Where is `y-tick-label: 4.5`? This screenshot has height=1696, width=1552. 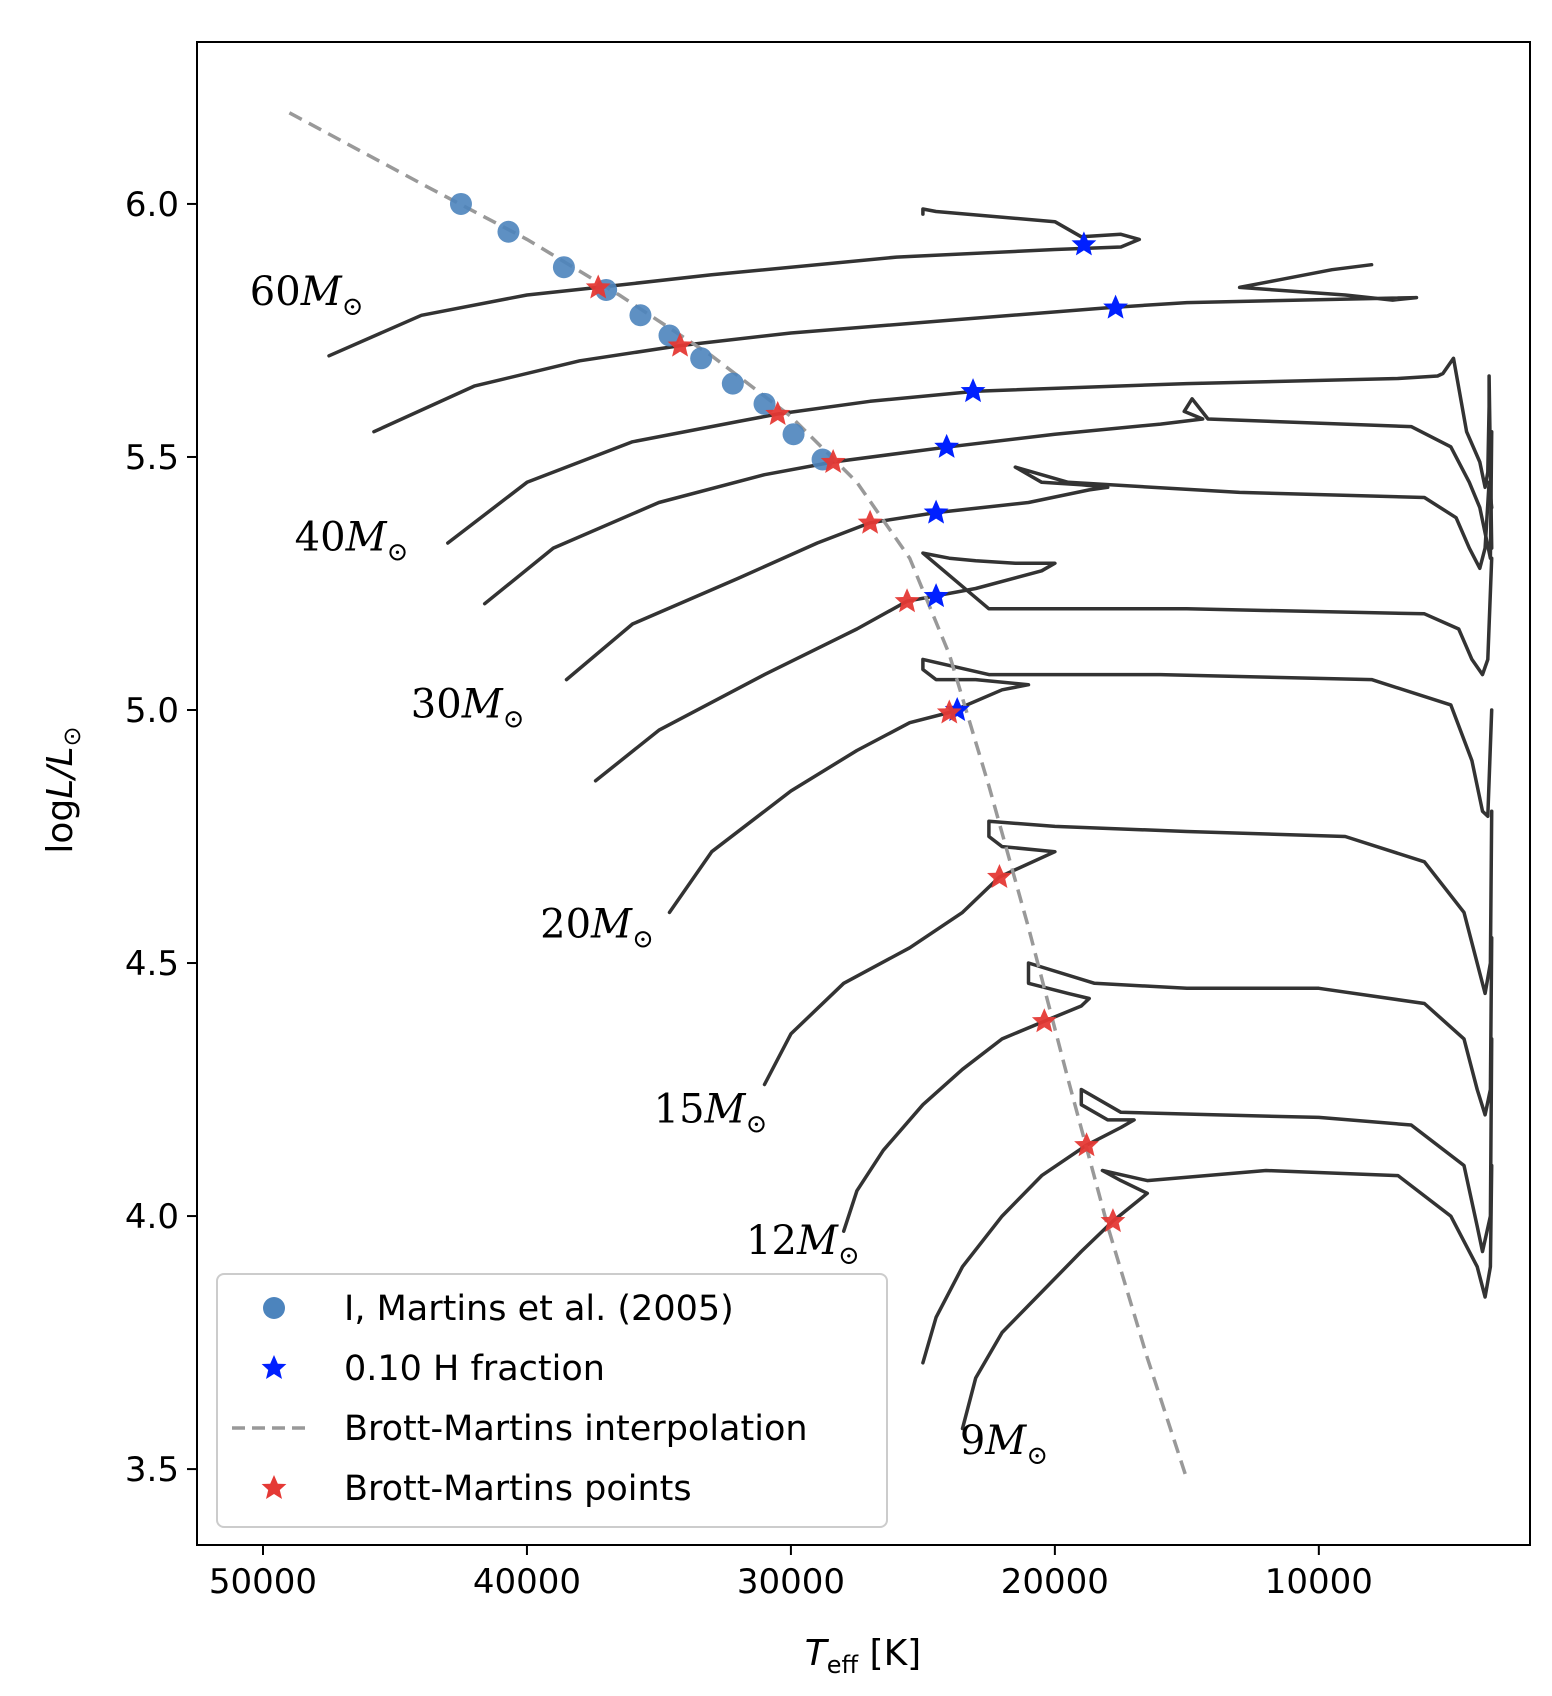 y-tick-label: 4.5 is located at coordinates (152, 964).